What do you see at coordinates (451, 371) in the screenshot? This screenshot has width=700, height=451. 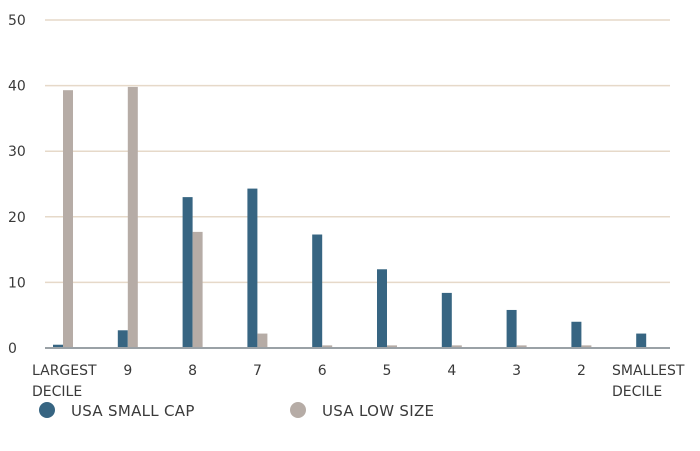 I see `x-tick-label: 4` at bounding box center [451, 371].